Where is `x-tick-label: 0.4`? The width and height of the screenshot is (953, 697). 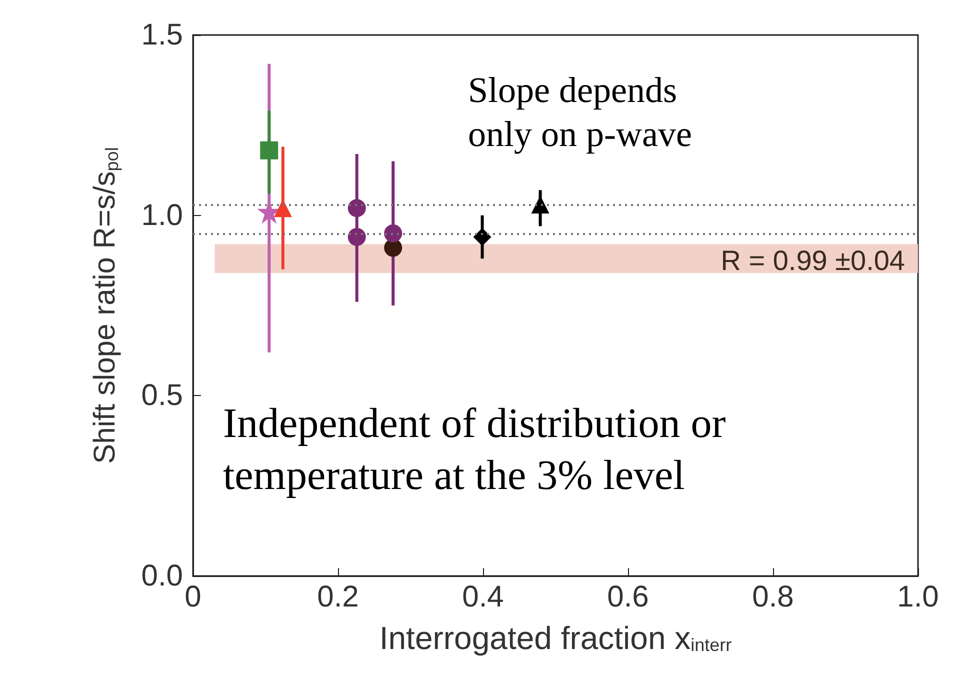 x-tick-label: 0.4 is located at coordinates (483, 597).